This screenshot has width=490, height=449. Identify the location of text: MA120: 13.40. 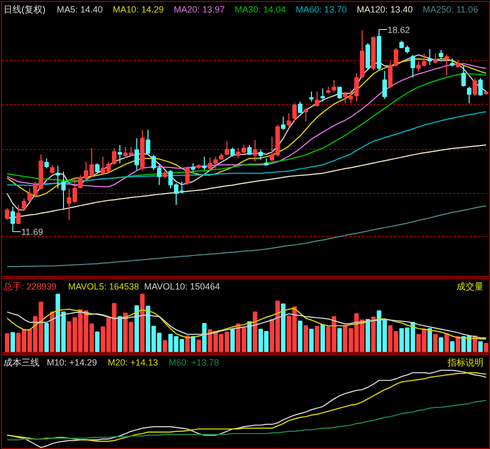
(384, 9).